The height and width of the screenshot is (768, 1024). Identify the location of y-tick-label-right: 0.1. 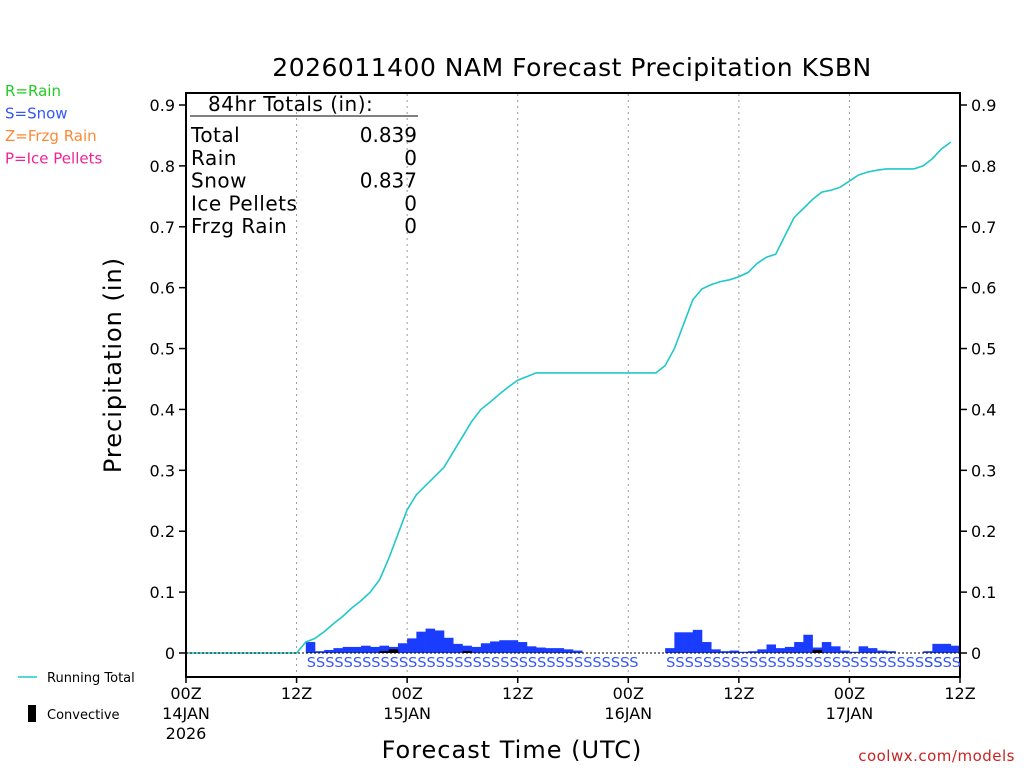
(983, 592).